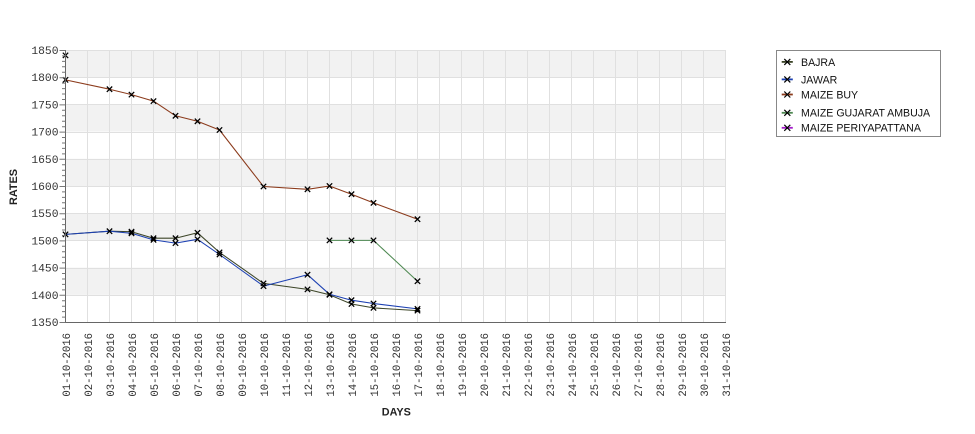  Describe the element at coordinates (706, 365) in the screenshot. I see `svg-text: 30-10-2016` at that location.